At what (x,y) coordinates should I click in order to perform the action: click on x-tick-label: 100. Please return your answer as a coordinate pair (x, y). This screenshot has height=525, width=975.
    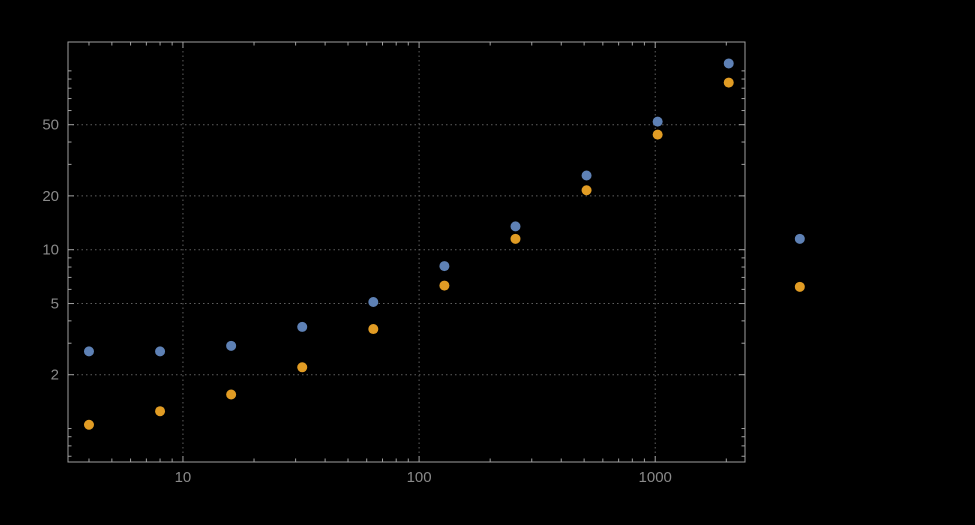
    Looking at the image, I should click on (419, 477).